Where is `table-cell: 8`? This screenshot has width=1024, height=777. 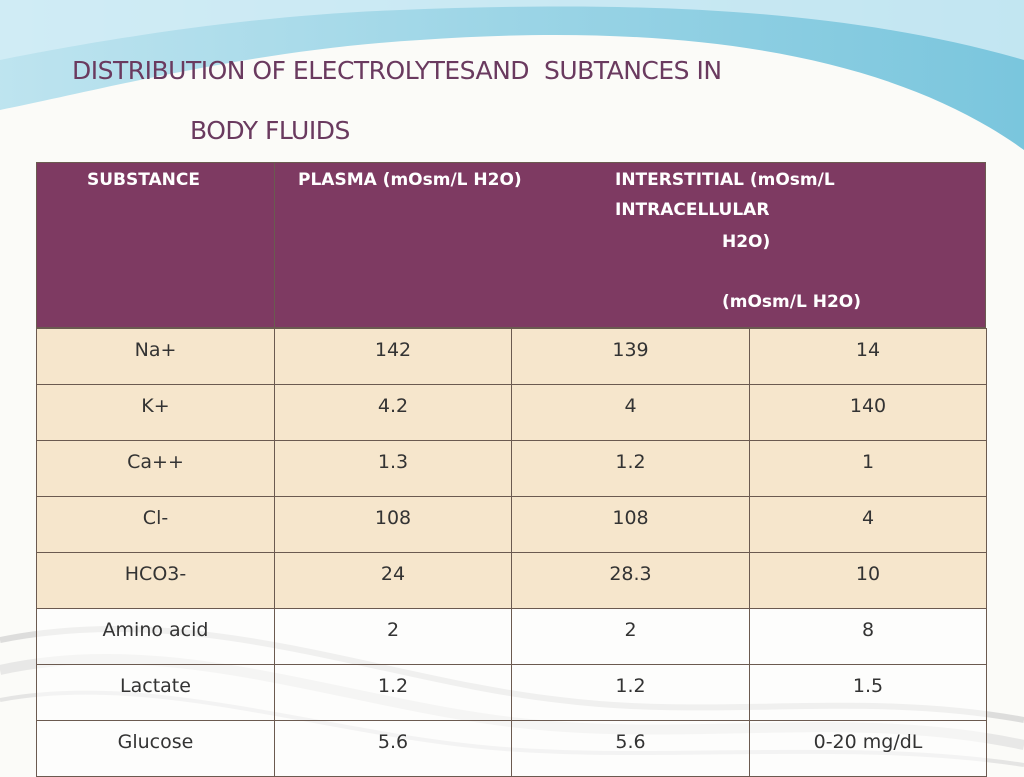
table-cell: 8 is located at coordinates (868, 636).